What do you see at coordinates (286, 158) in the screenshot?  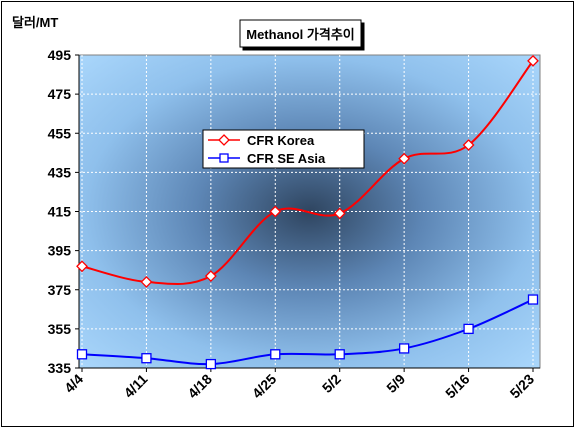 I see `legend-label-se-asia: CFR SE Asia` at bounding box center [286, 158].